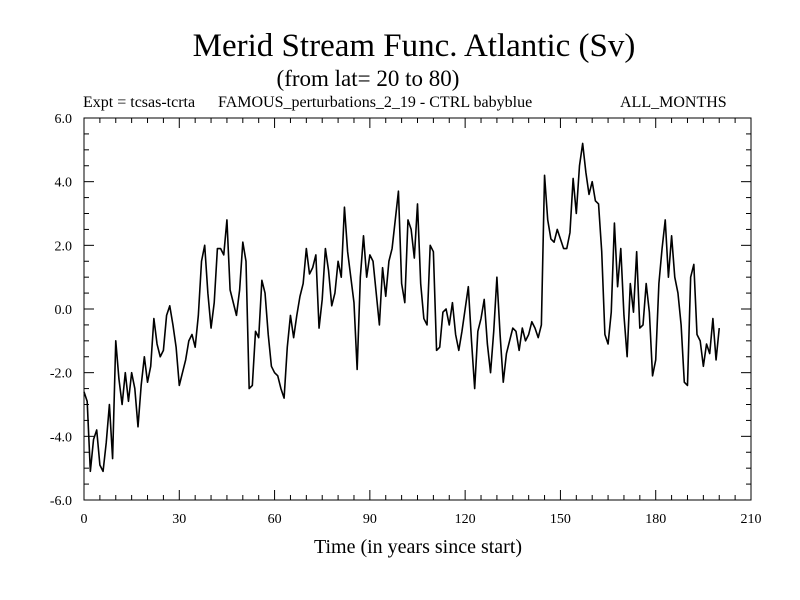 The height and width of the screenshot is (600, 800). What do you see at coordinates (61, 437) in the screenshot?
I see `y-tick-label: -4.0` at bounding box center [61, 437].